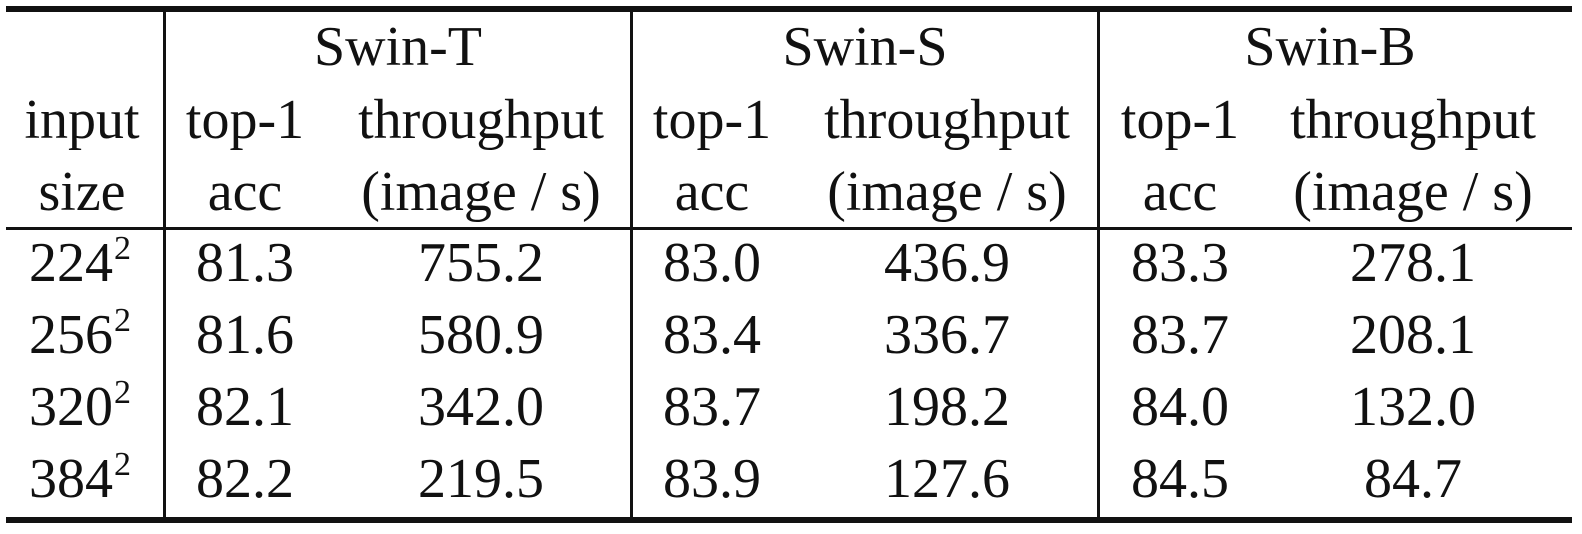 The width and height of the screenshot is (1582, 534). What do you see at coordinates (71, 335) in the screenshot?
I see `input-size-value: 256` at bounding box center [71, 335].